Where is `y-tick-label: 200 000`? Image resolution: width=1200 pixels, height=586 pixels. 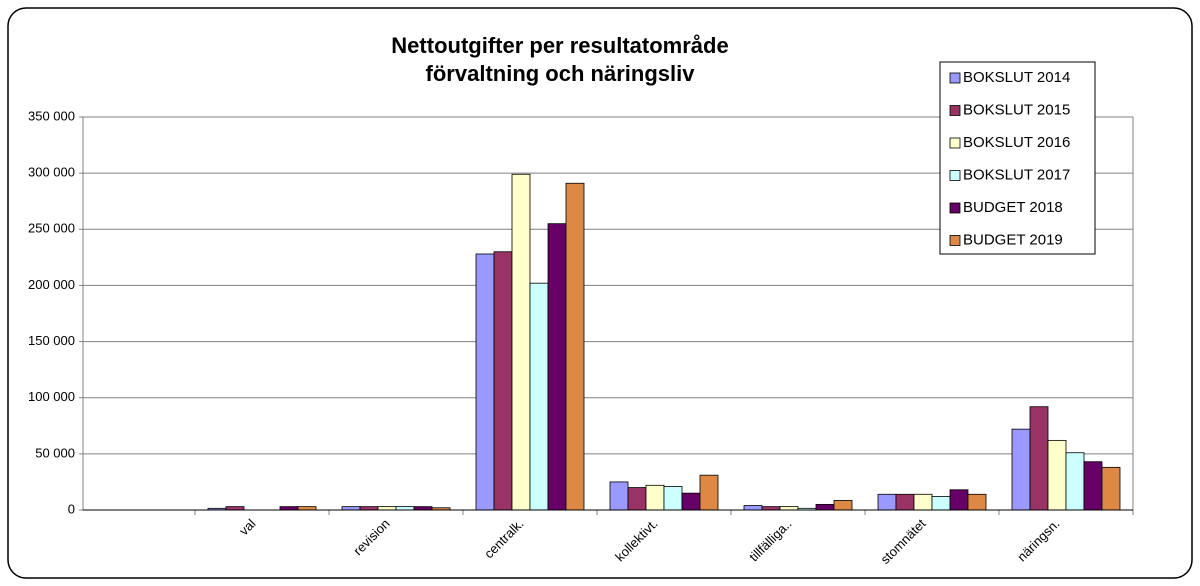 y-tick-label: 200 000 is located at coordinates (51, 284).